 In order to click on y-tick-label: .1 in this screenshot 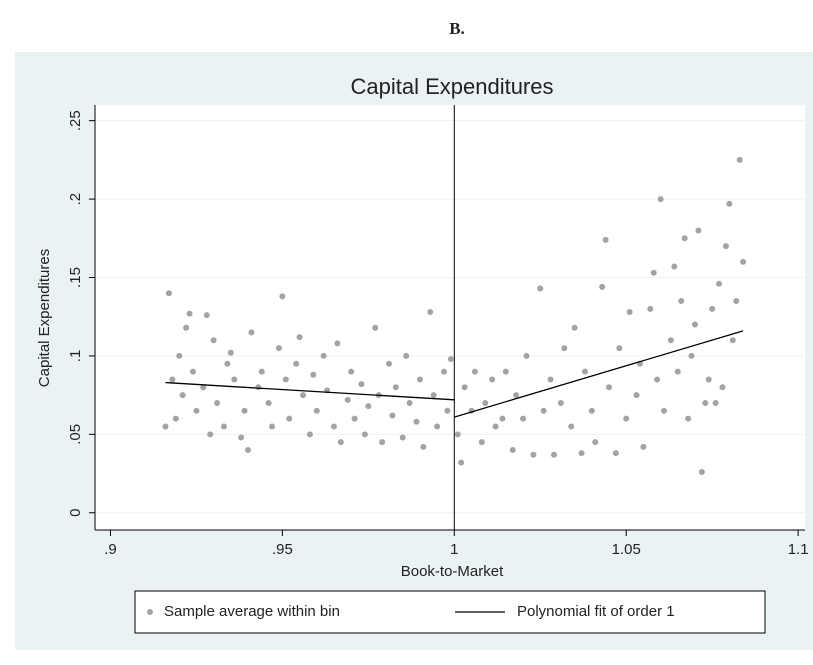, I will do `click(75, 356)`.